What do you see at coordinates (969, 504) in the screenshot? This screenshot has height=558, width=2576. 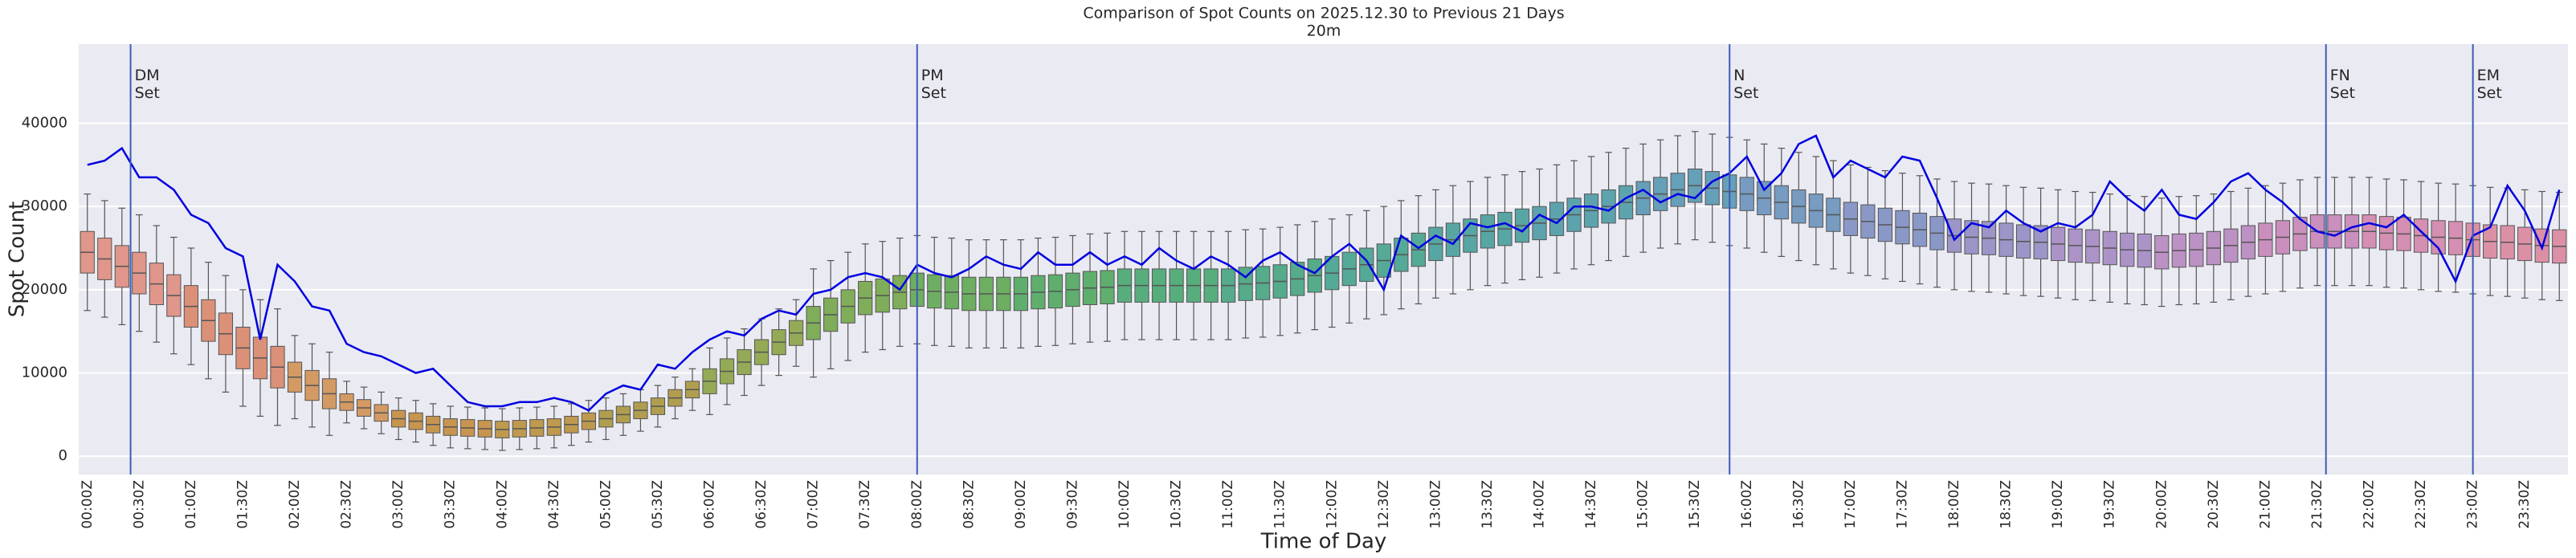 I see `x-tick-label: 08:30Z` at bounding box center [969, 504].